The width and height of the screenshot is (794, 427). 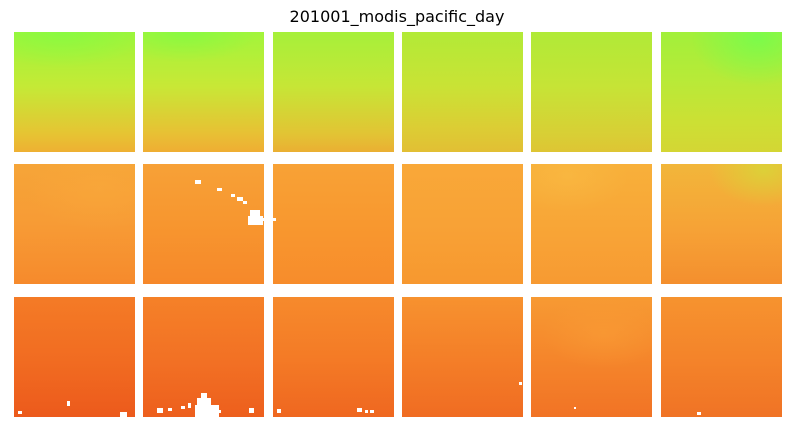 I want to click on image-tile-r1c3, so click(x=462, y=224).